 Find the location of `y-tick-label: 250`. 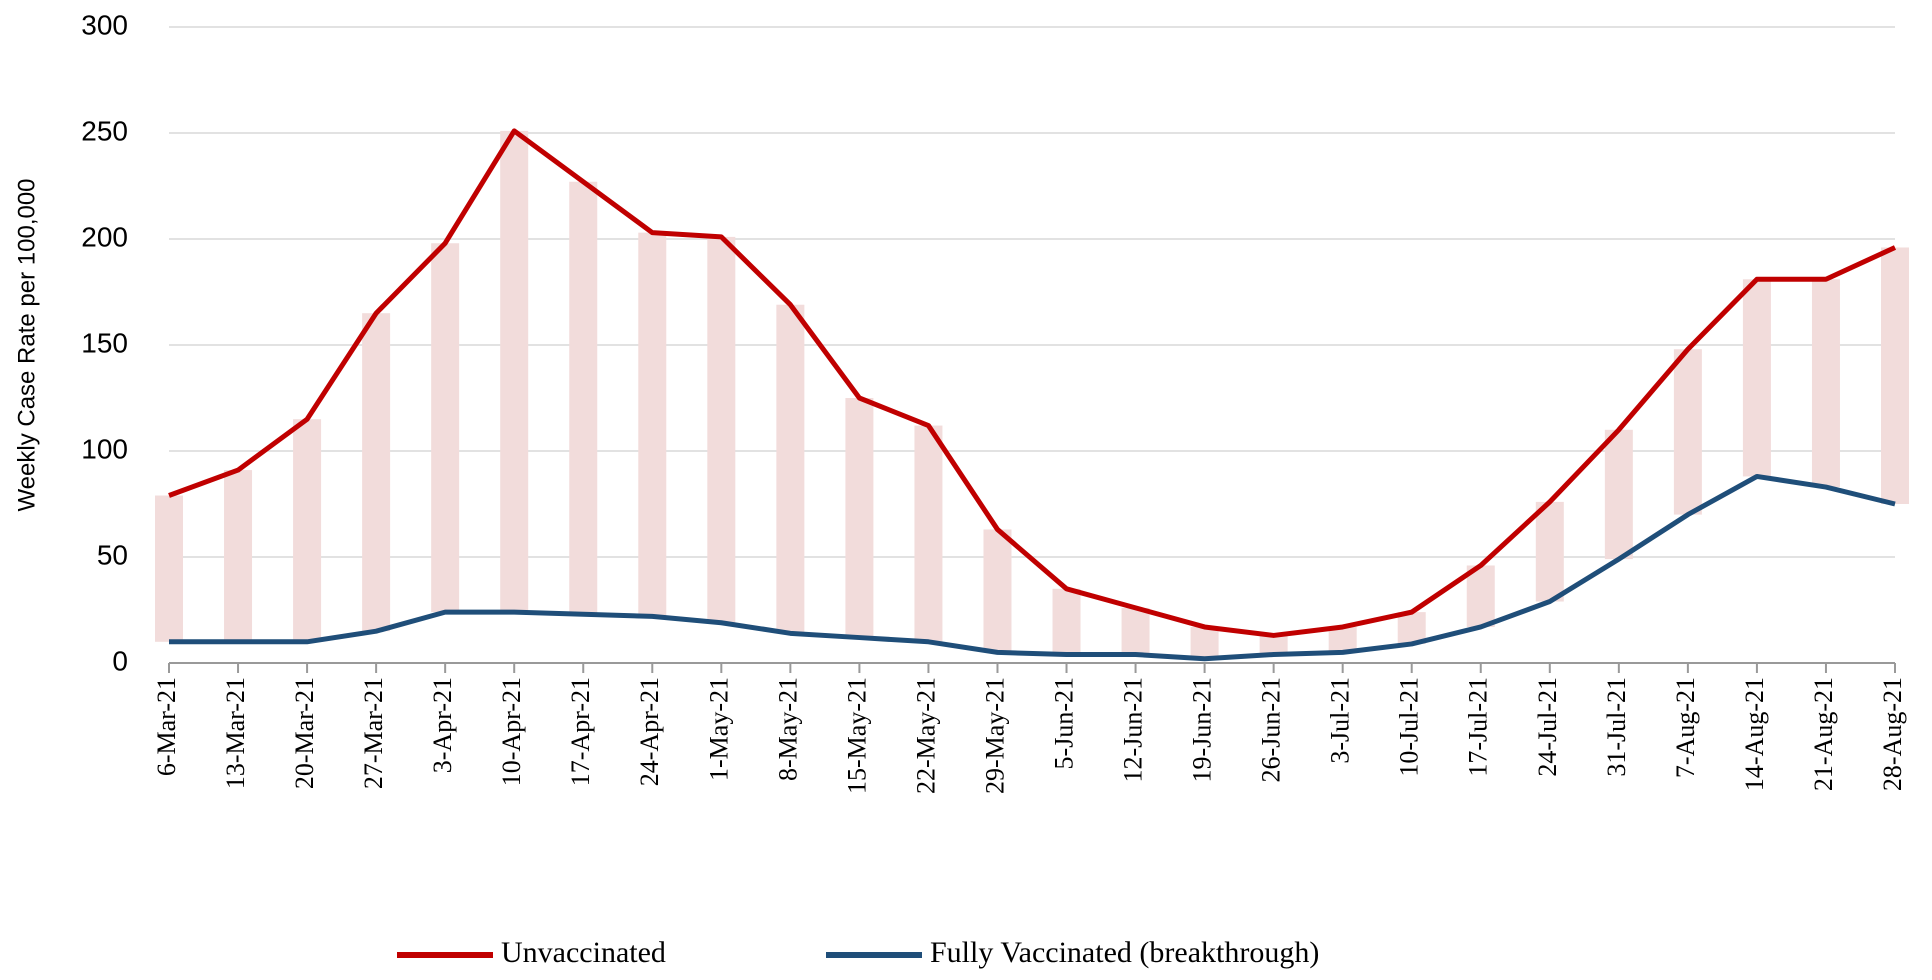

y-tick-label: 250 is located at coordinates (104, 130).